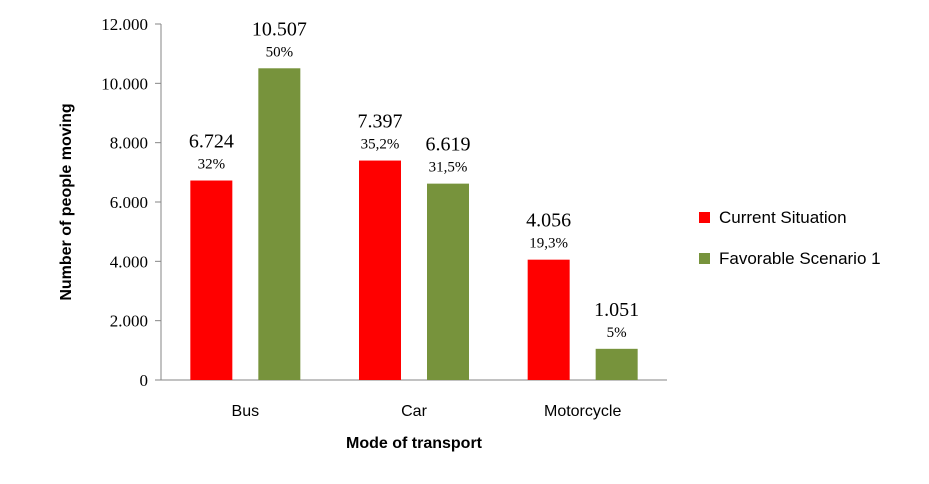 The height and width of the screenshot is (484, 929). Describe the element at coordinates (380, 122) in the screenshot. I see `bar-value-label: 7.397` at that location.